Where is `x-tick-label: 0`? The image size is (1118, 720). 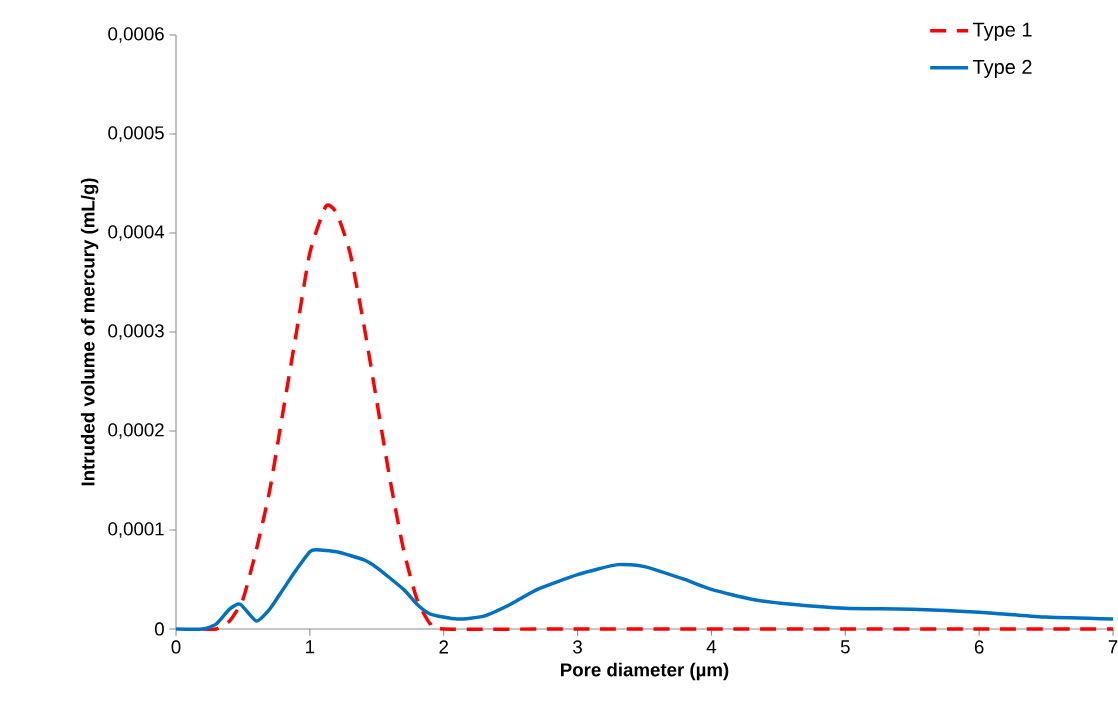
x-tick-label: 0 is located at coordinates (176, 647).